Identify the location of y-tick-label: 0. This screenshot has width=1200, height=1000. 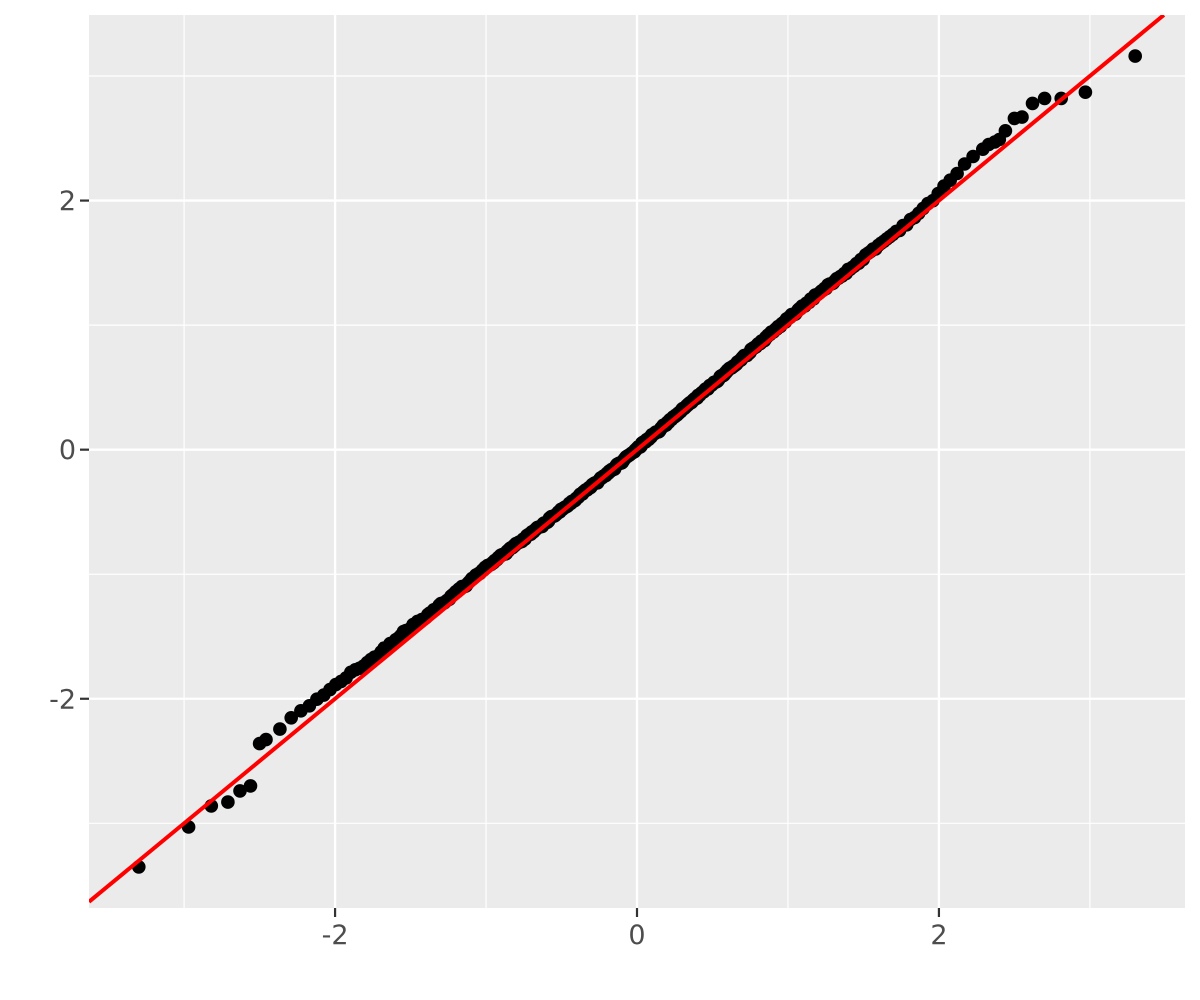
(67, 450).